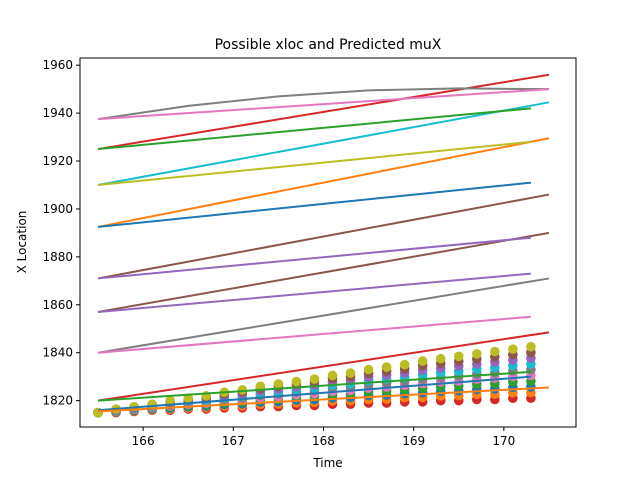 The height and width of the screenshot is (480, 640). I want to click on x-axis: 166 167 168 169 170, so click(323, 437).